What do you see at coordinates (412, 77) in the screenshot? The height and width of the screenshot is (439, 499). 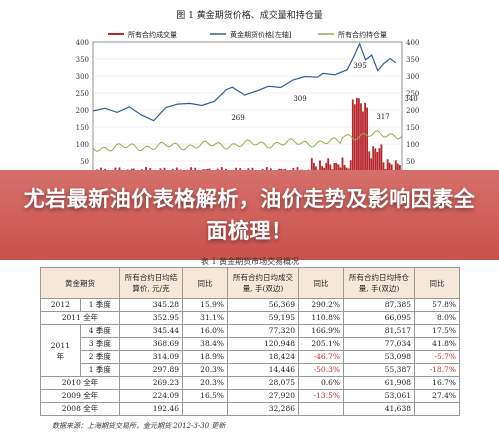 I see `ytick-right-2: 300` at bounding box center [412, 77].